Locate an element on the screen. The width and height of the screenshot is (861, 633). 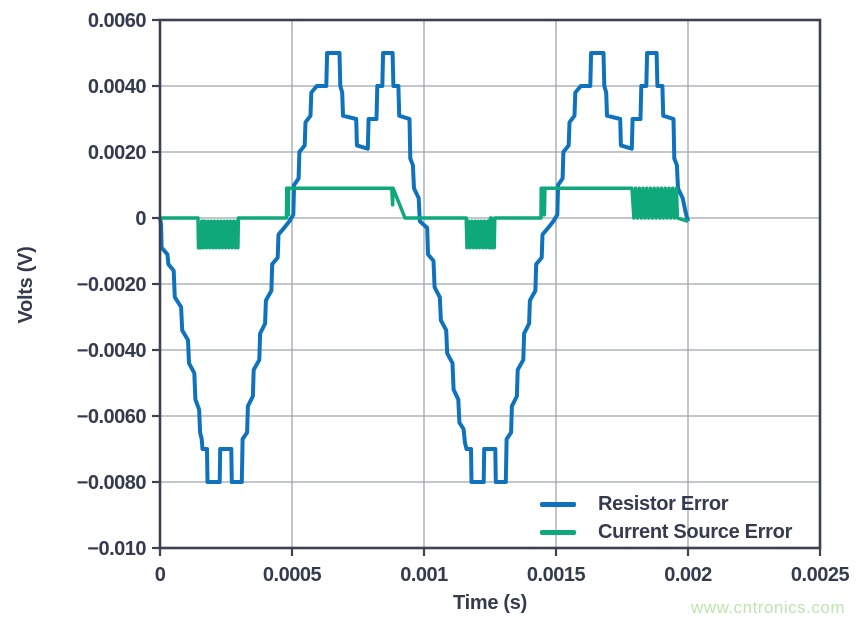
x-tick-label: 0 is located at coordinates (160, 575).